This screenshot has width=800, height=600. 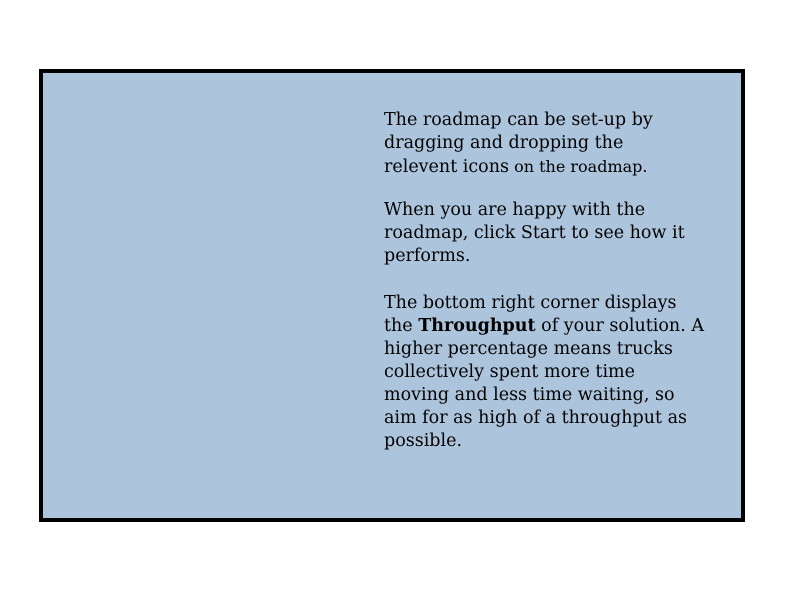 I want to click on throughput-term: Throughput, so click(x=477, y=326).